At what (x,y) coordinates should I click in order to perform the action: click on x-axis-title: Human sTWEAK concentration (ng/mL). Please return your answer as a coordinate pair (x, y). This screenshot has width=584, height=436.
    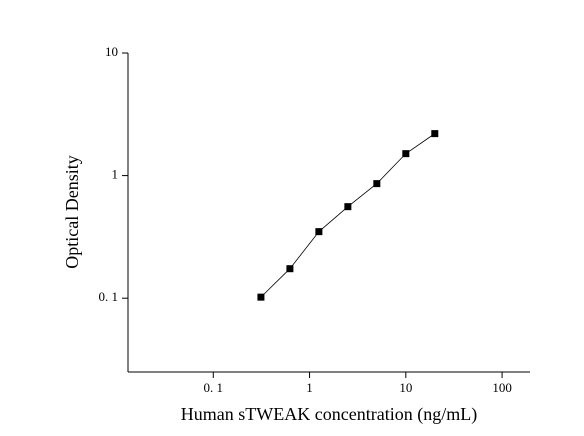
    Looking at the image, I should click on (329, 414).